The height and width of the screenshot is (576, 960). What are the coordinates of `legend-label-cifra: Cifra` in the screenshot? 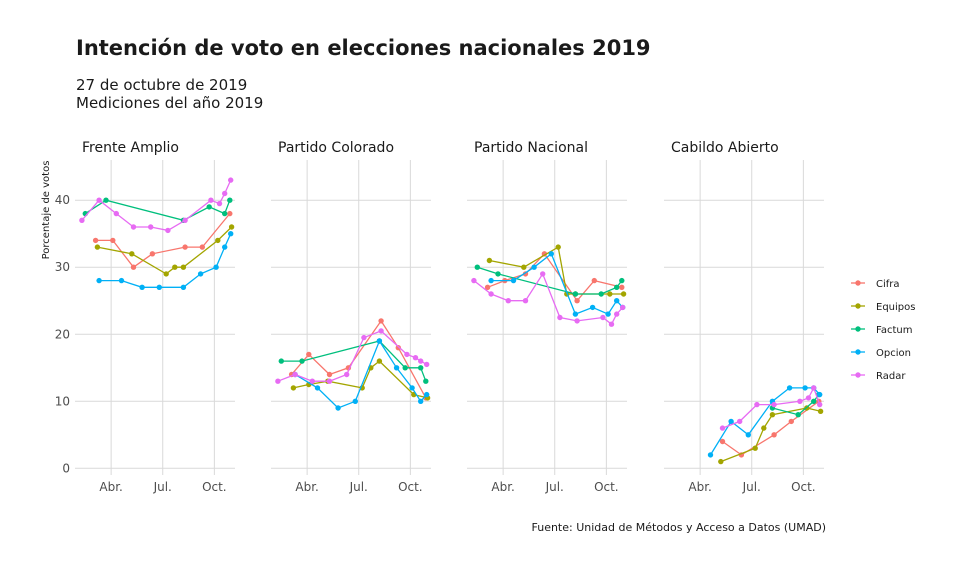 It's located at (888, 284).